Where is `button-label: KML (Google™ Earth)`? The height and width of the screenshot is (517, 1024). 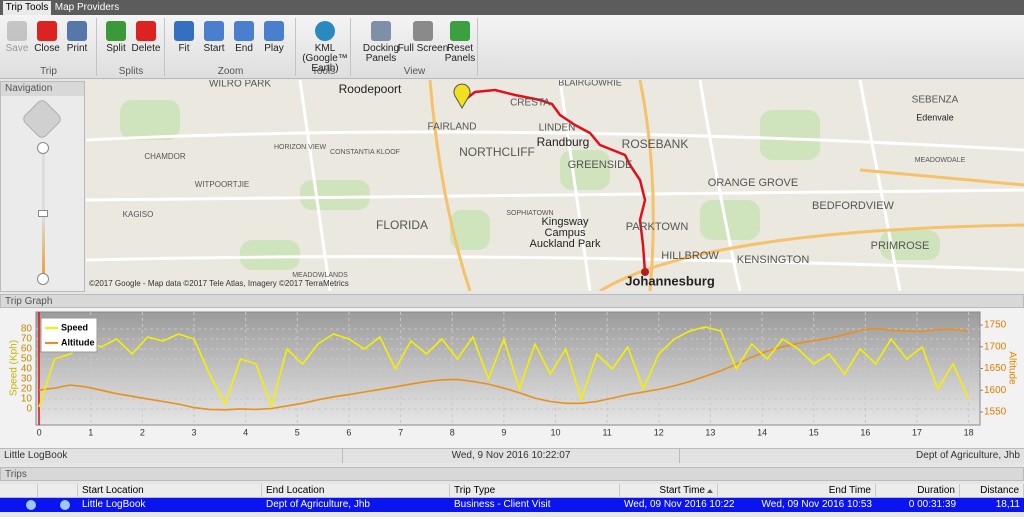
button-label: KML (Google™ Earth) is located at coordinates (325, 58).